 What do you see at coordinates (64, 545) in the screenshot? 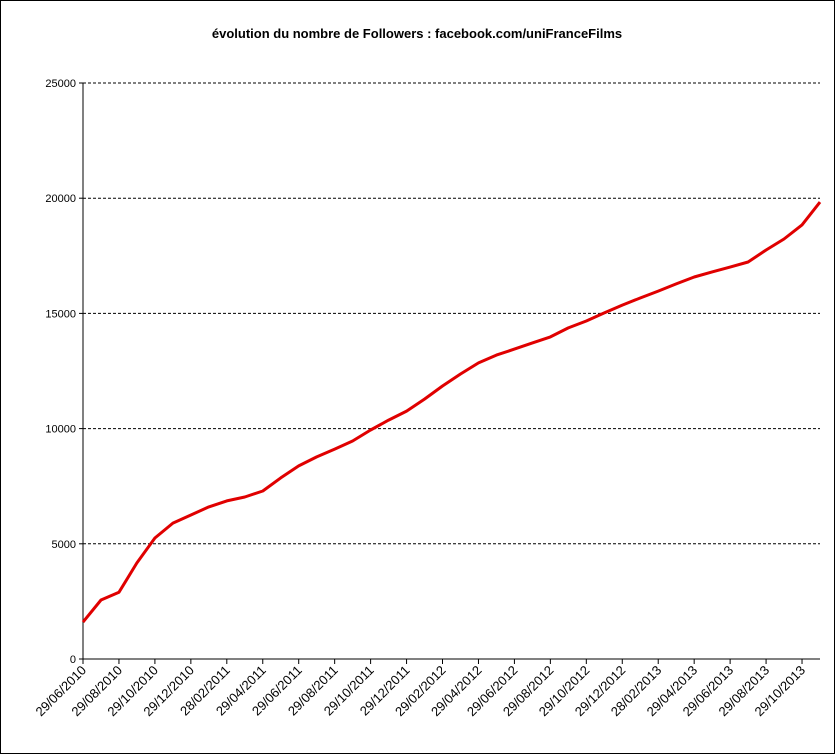
I see `y-tick-label: 5000` at bounding box center [64, 545].